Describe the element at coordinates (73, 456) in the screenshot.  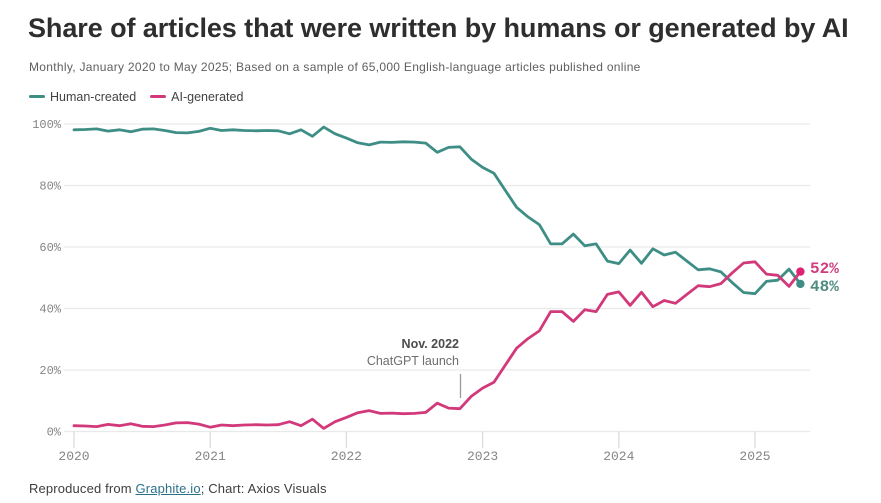
I see `svg-text: 2020` at that location.